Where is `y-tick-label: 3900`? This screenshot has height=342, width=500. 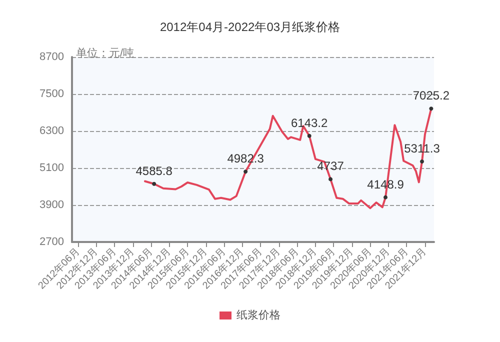
y-tick-label: 3900 is located at coordinates (52, 205).